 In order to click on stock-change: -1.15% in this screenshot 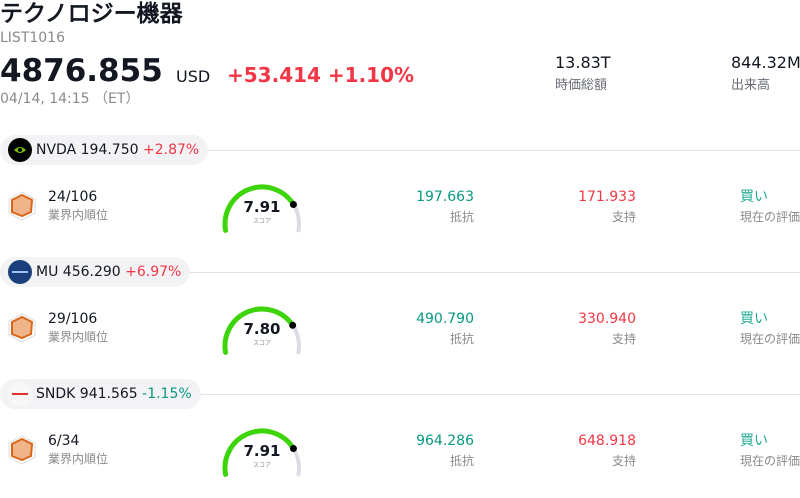, I will do `click(167, 393)`.